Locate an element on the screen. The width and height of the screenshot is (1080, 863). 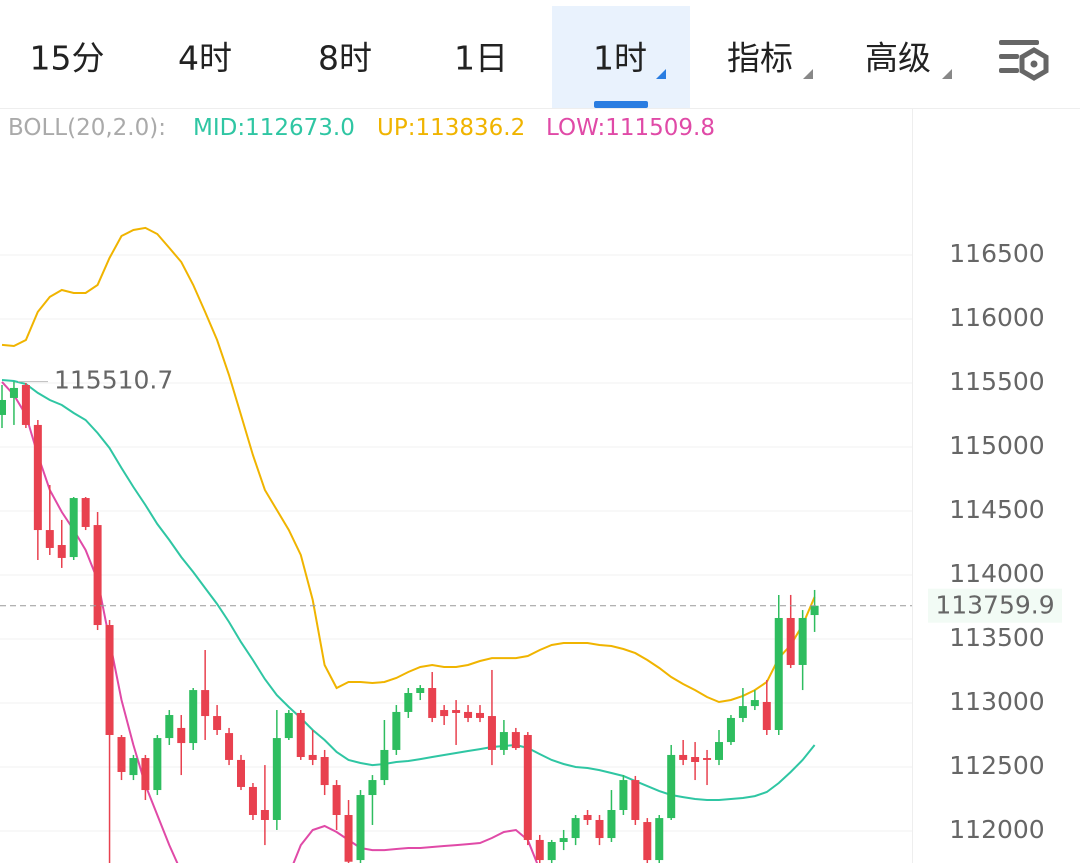
tab: 1日 is located at coordinates (481, 58).